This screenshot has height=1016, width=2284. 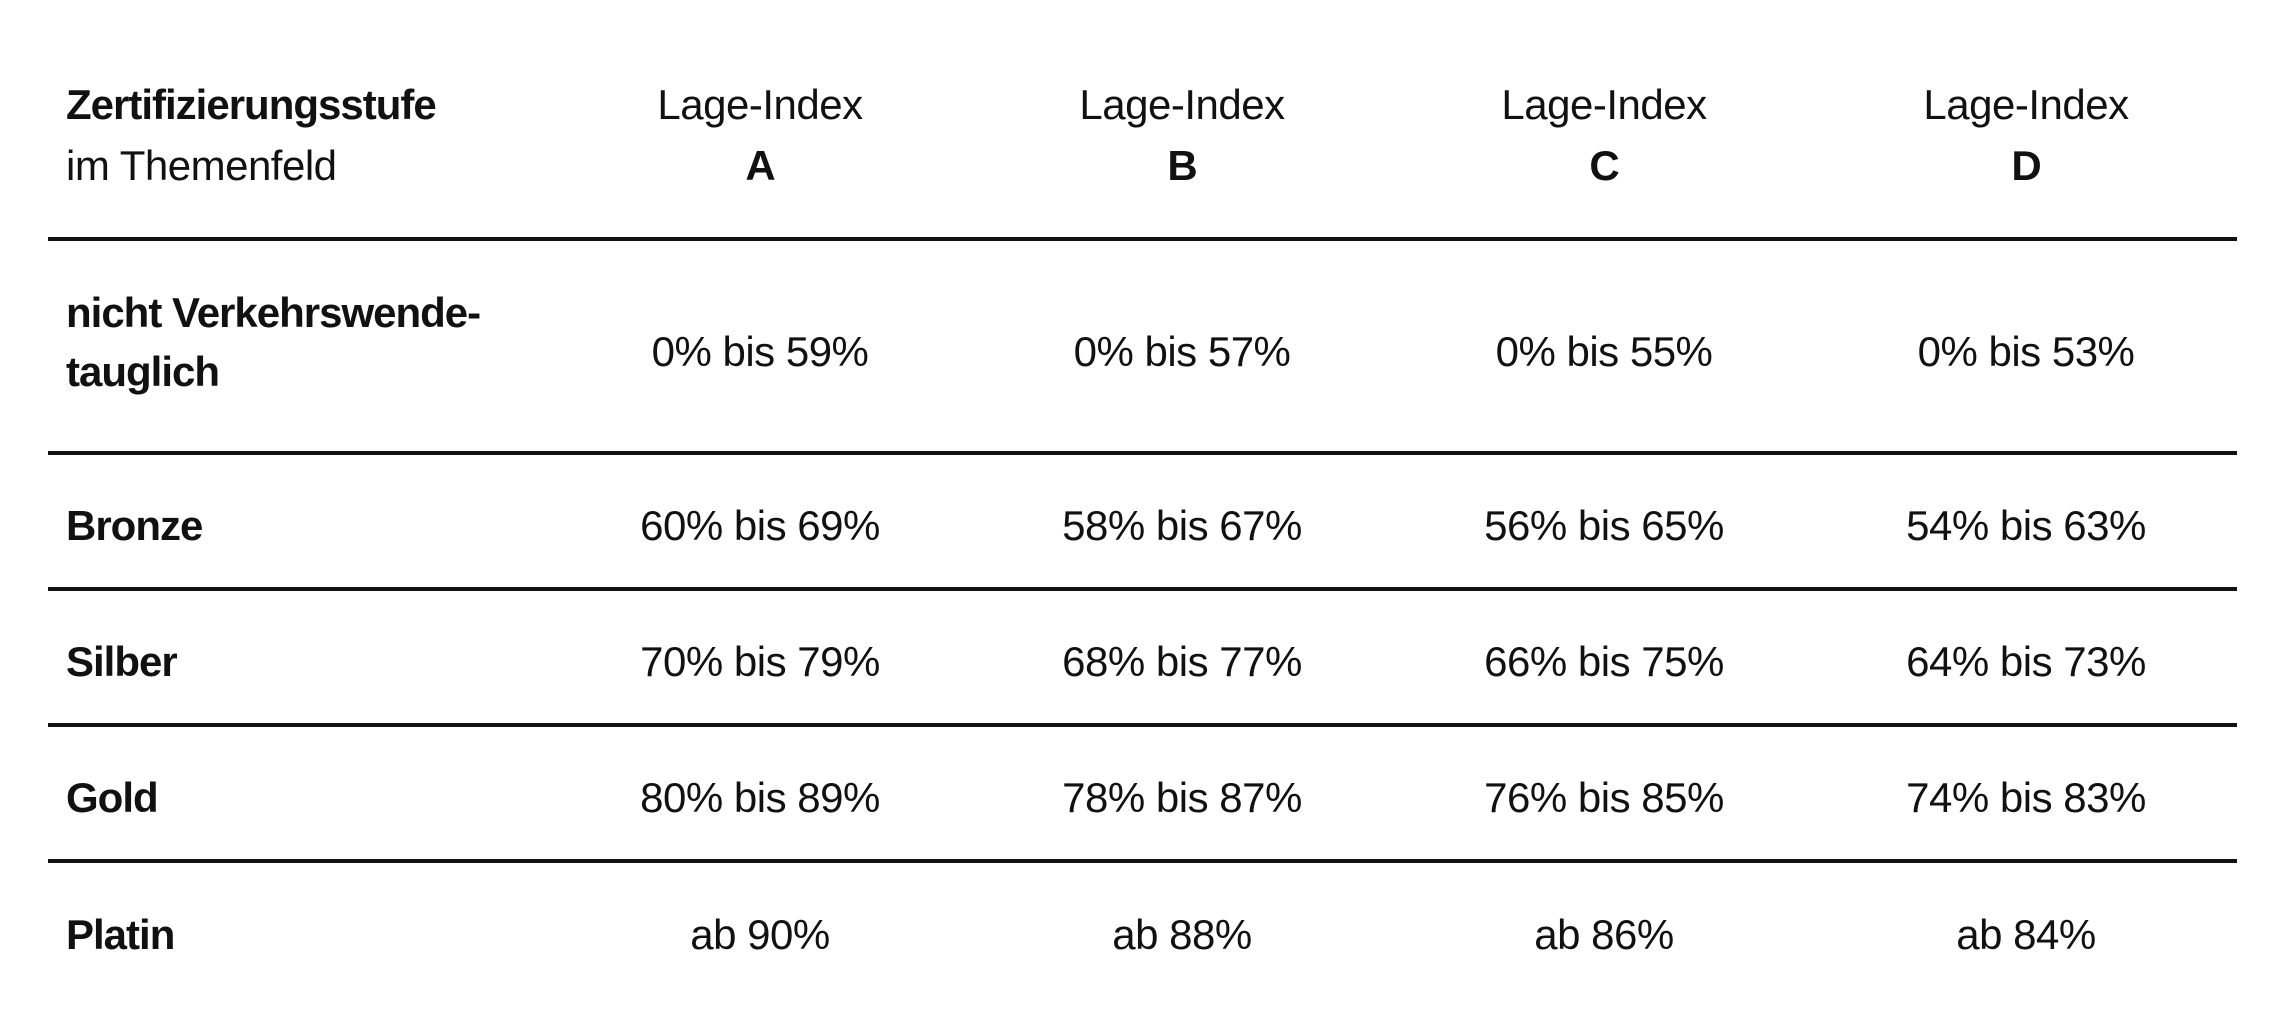 I want to click on header-subtitle: im Themenfeld, so click(x=201, y=165).